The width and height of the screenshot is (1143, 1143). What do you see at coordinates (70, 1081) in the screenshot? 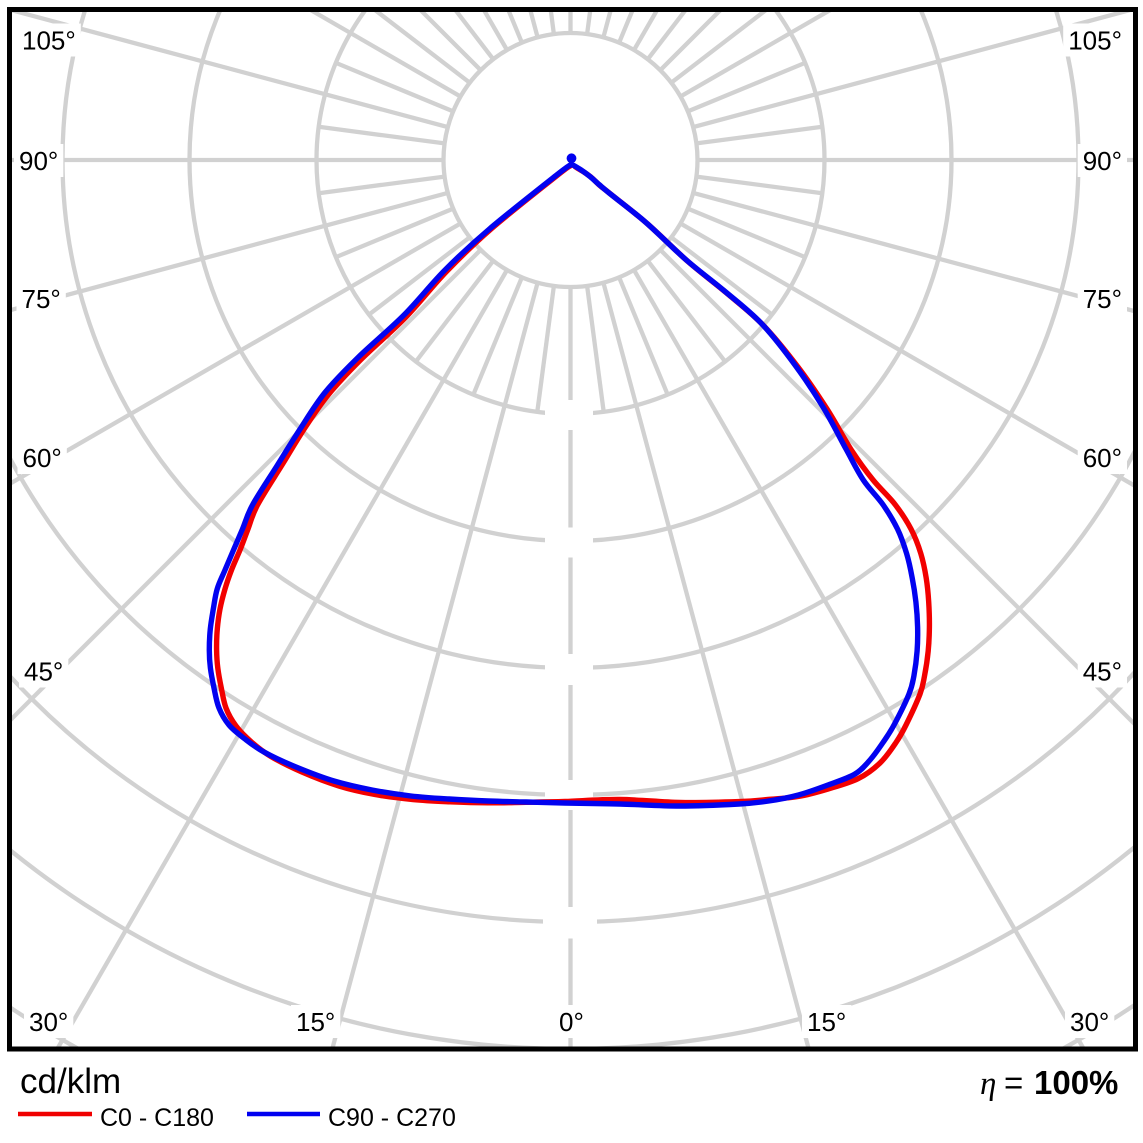
I see `svg-text: cd/klm` at bounding box center [70, 1081].